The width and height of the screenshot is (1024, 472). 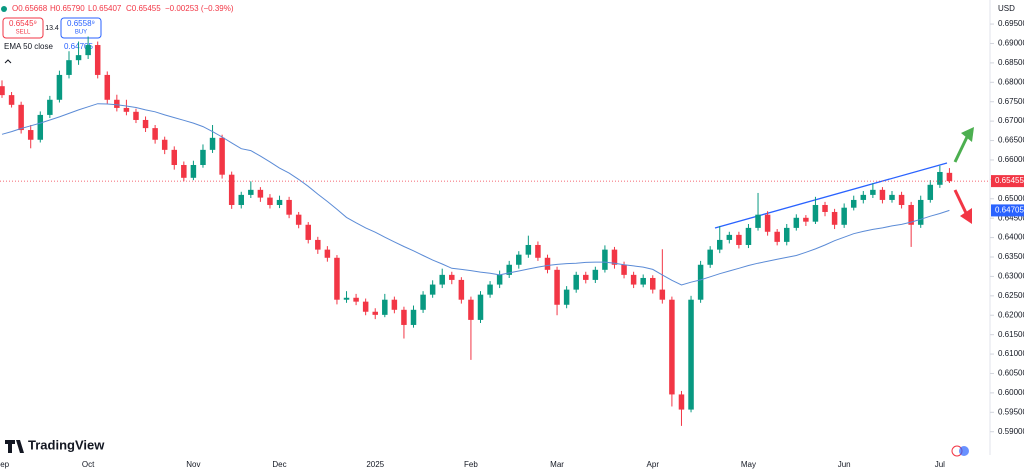 What do you see at coordinates (81, 33) in the screenshot?
I see `buy-label: BUY` at bounding box center [81, 33].